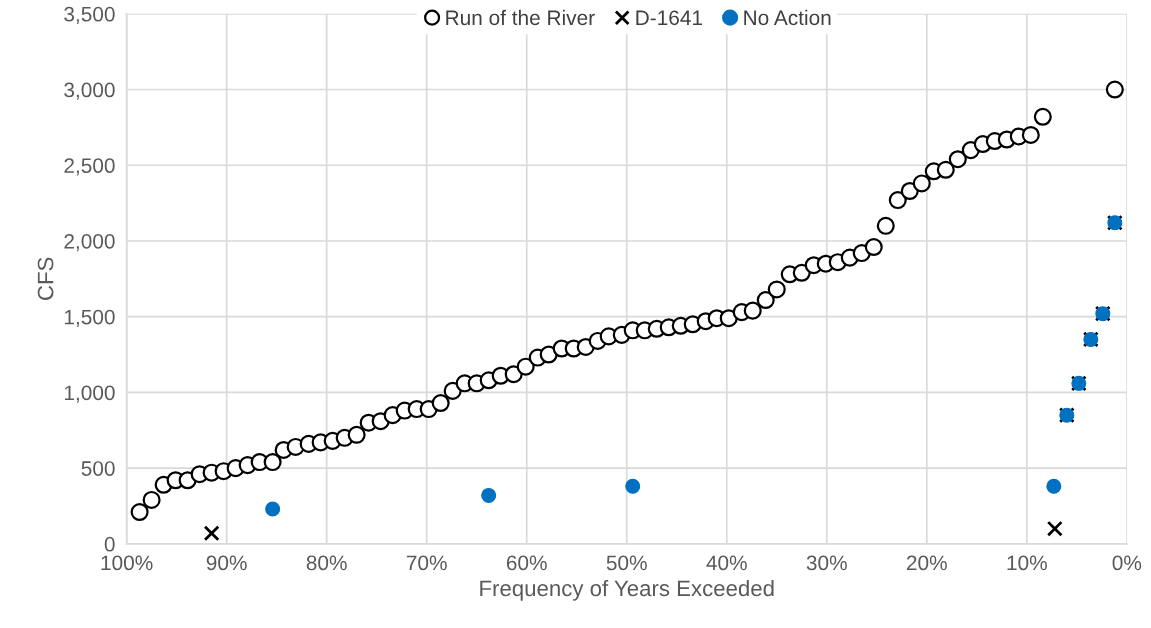 The image size is (1151, 628). I want to click on x-tick-label: 0%, so click(1127, 563).